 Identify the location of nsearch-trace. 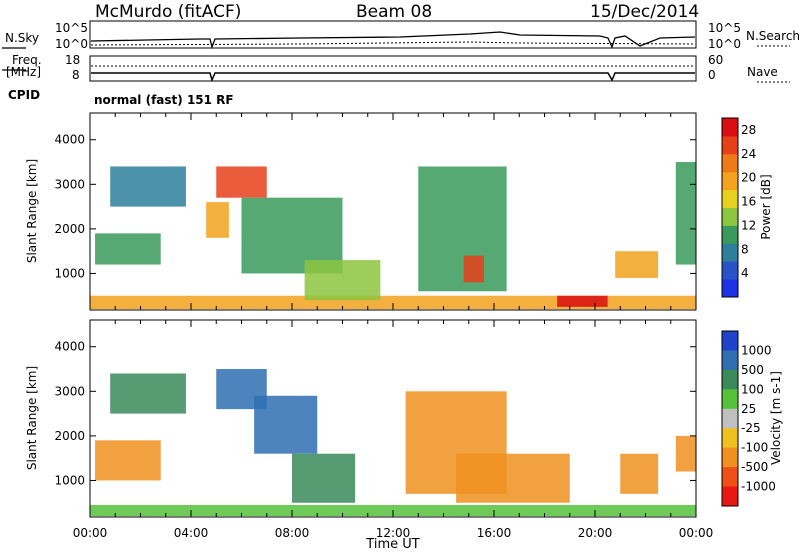
(393, 43).